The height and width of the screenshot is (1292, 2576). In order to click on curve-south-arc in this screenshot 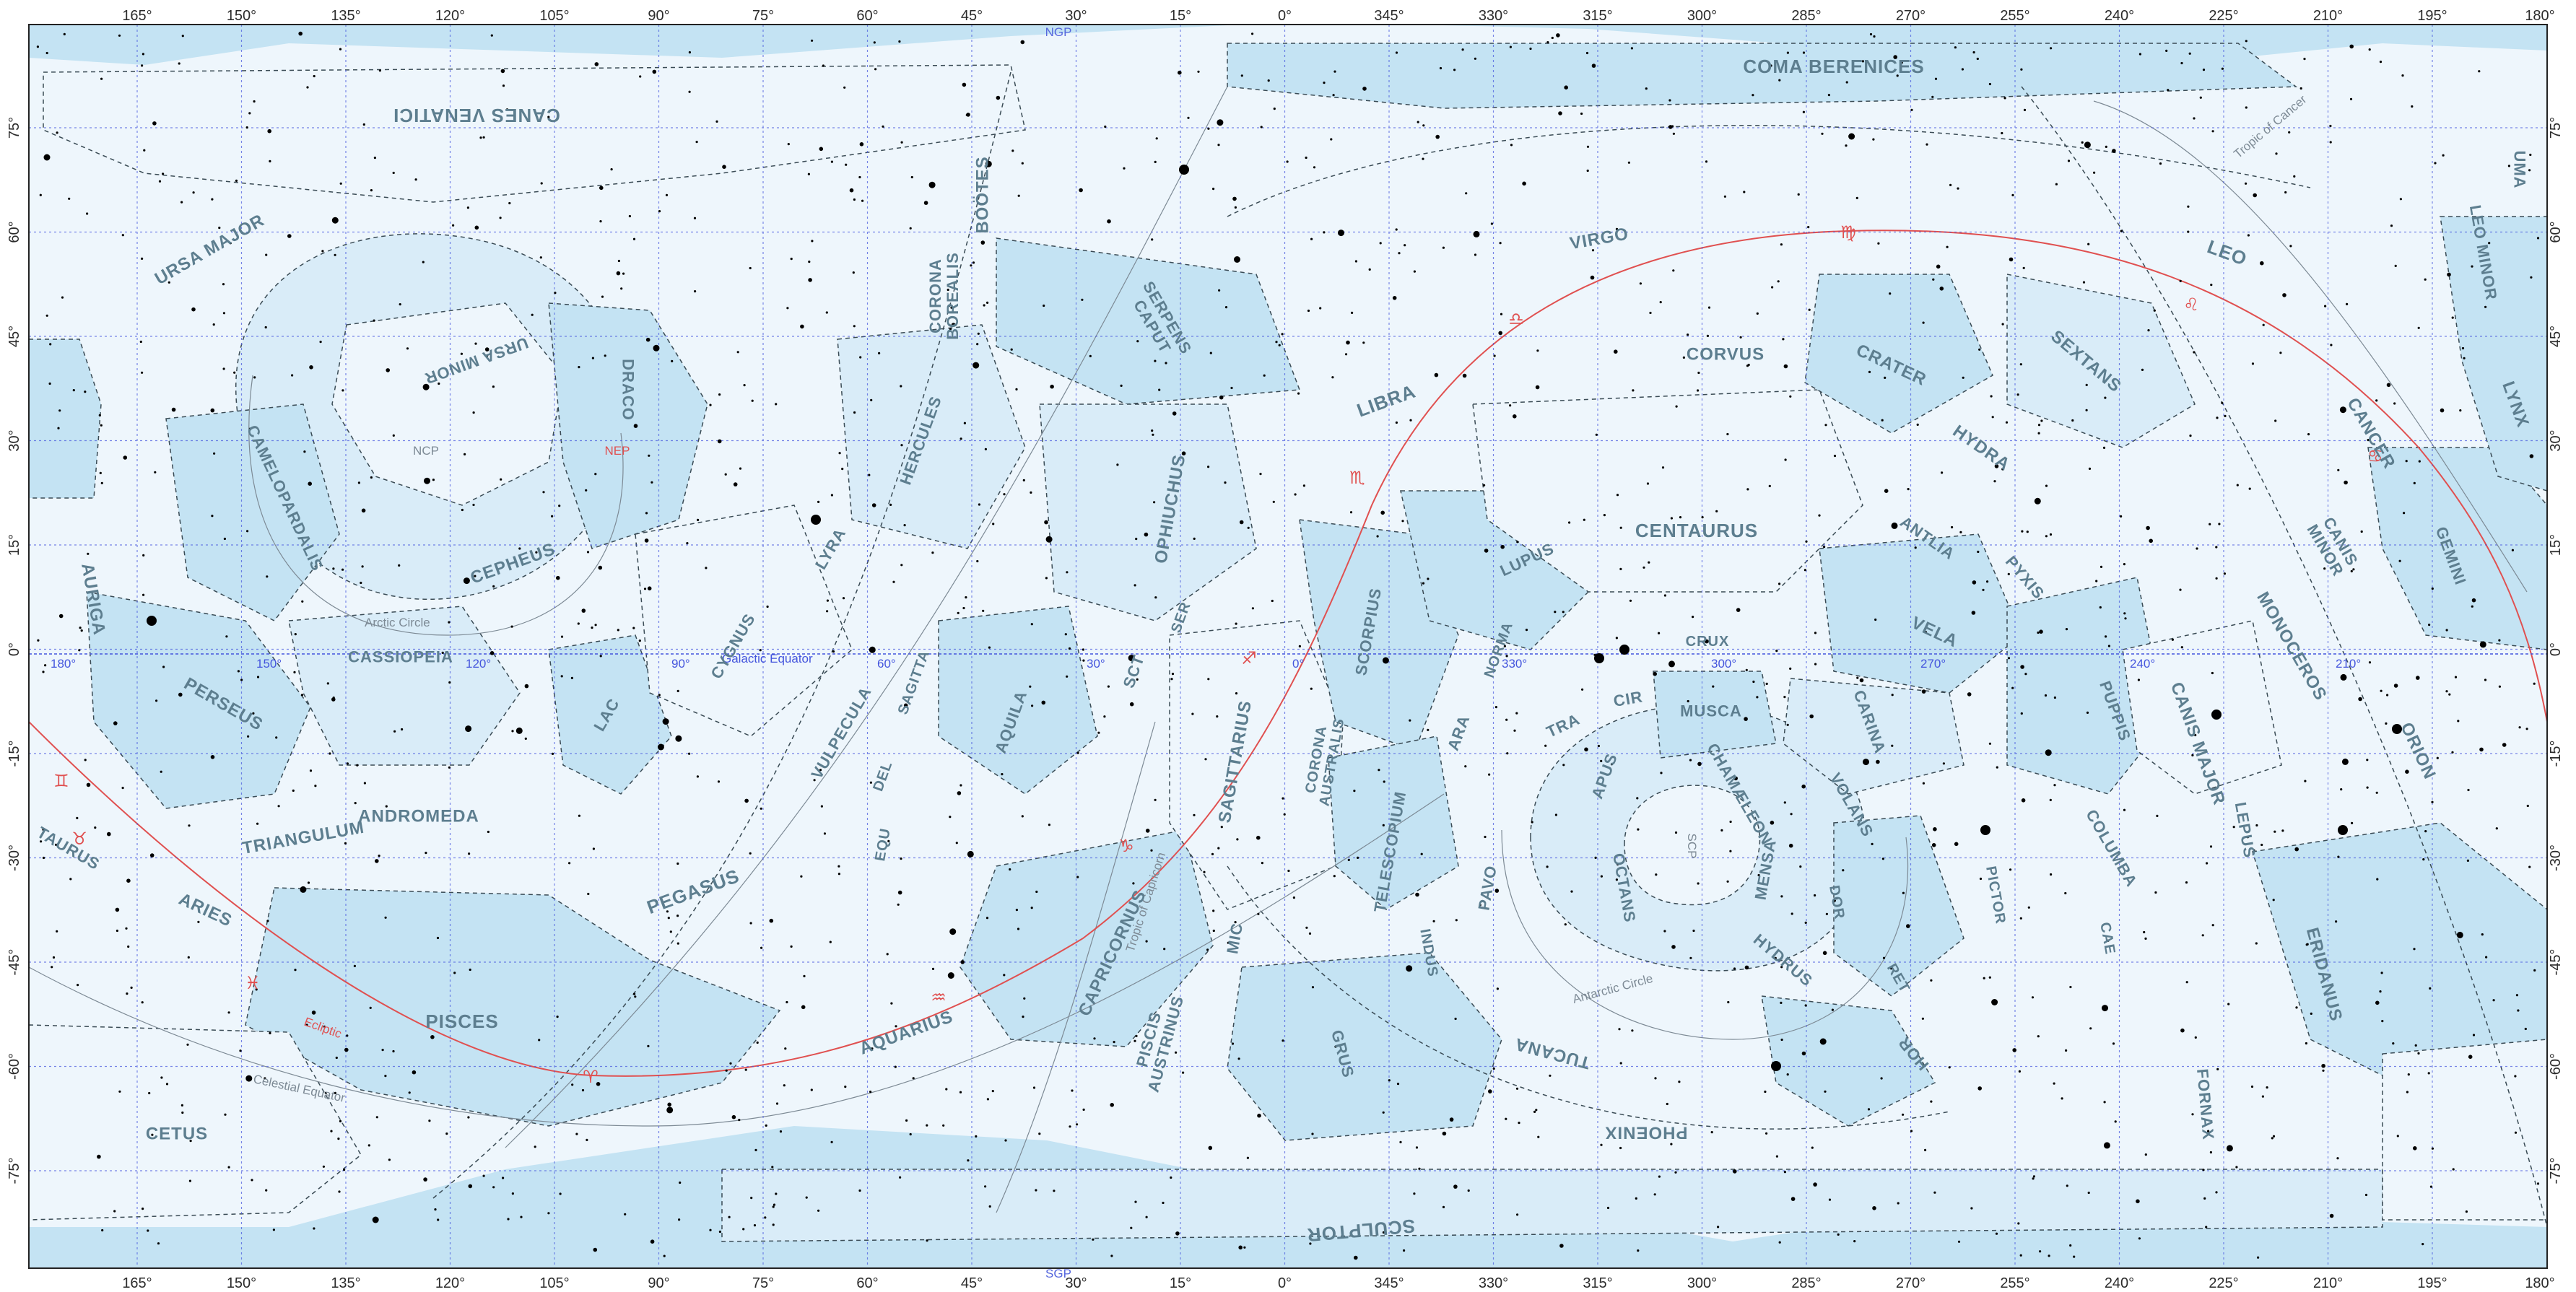, I will do `click(1589, 997)`.